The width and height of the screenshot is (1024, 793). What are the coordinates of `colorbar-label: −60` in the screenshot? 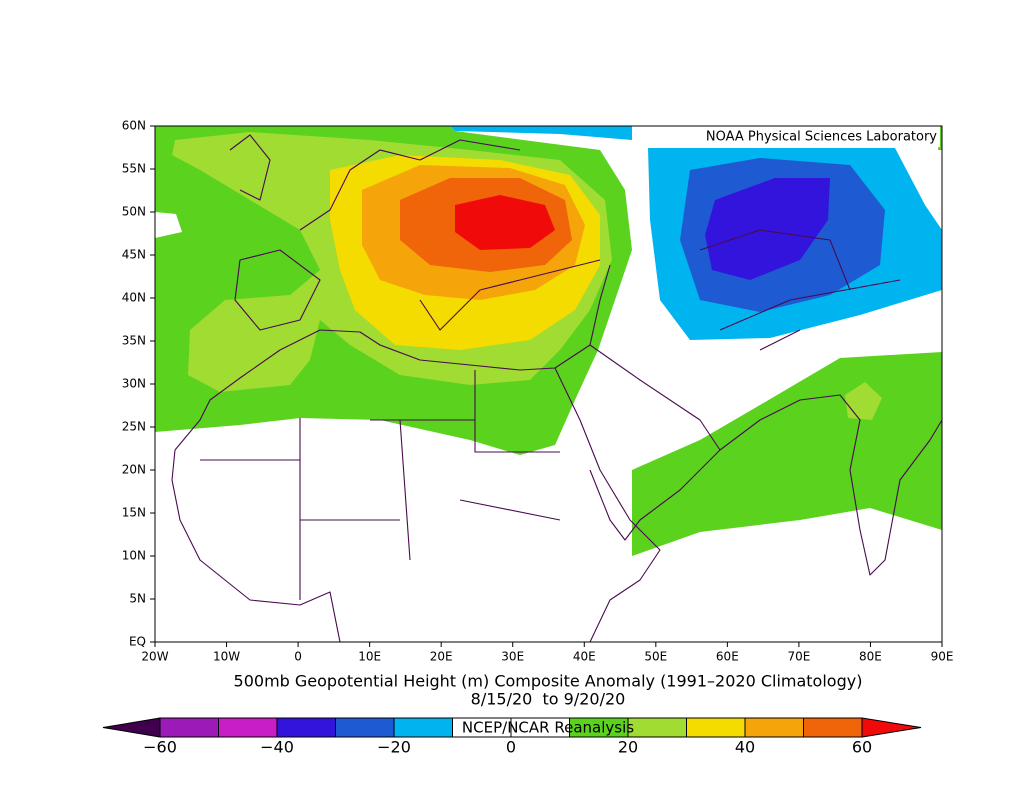 It's located at (160, 747).